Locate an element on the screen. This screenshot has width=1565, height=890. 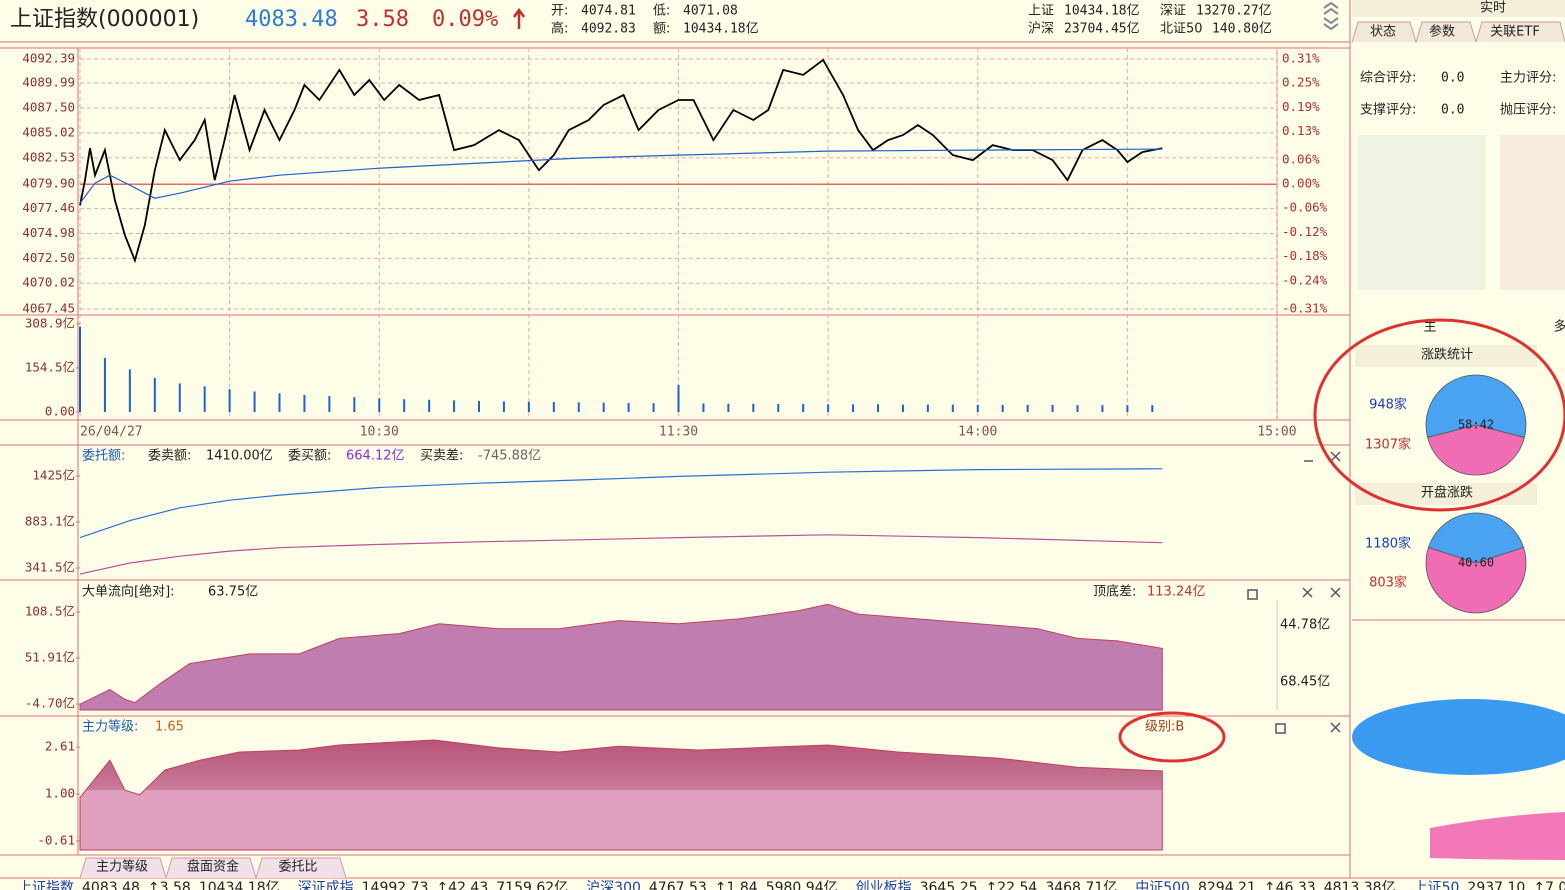
y-tick-label: 2.61 is located at coordinates (60, 746).